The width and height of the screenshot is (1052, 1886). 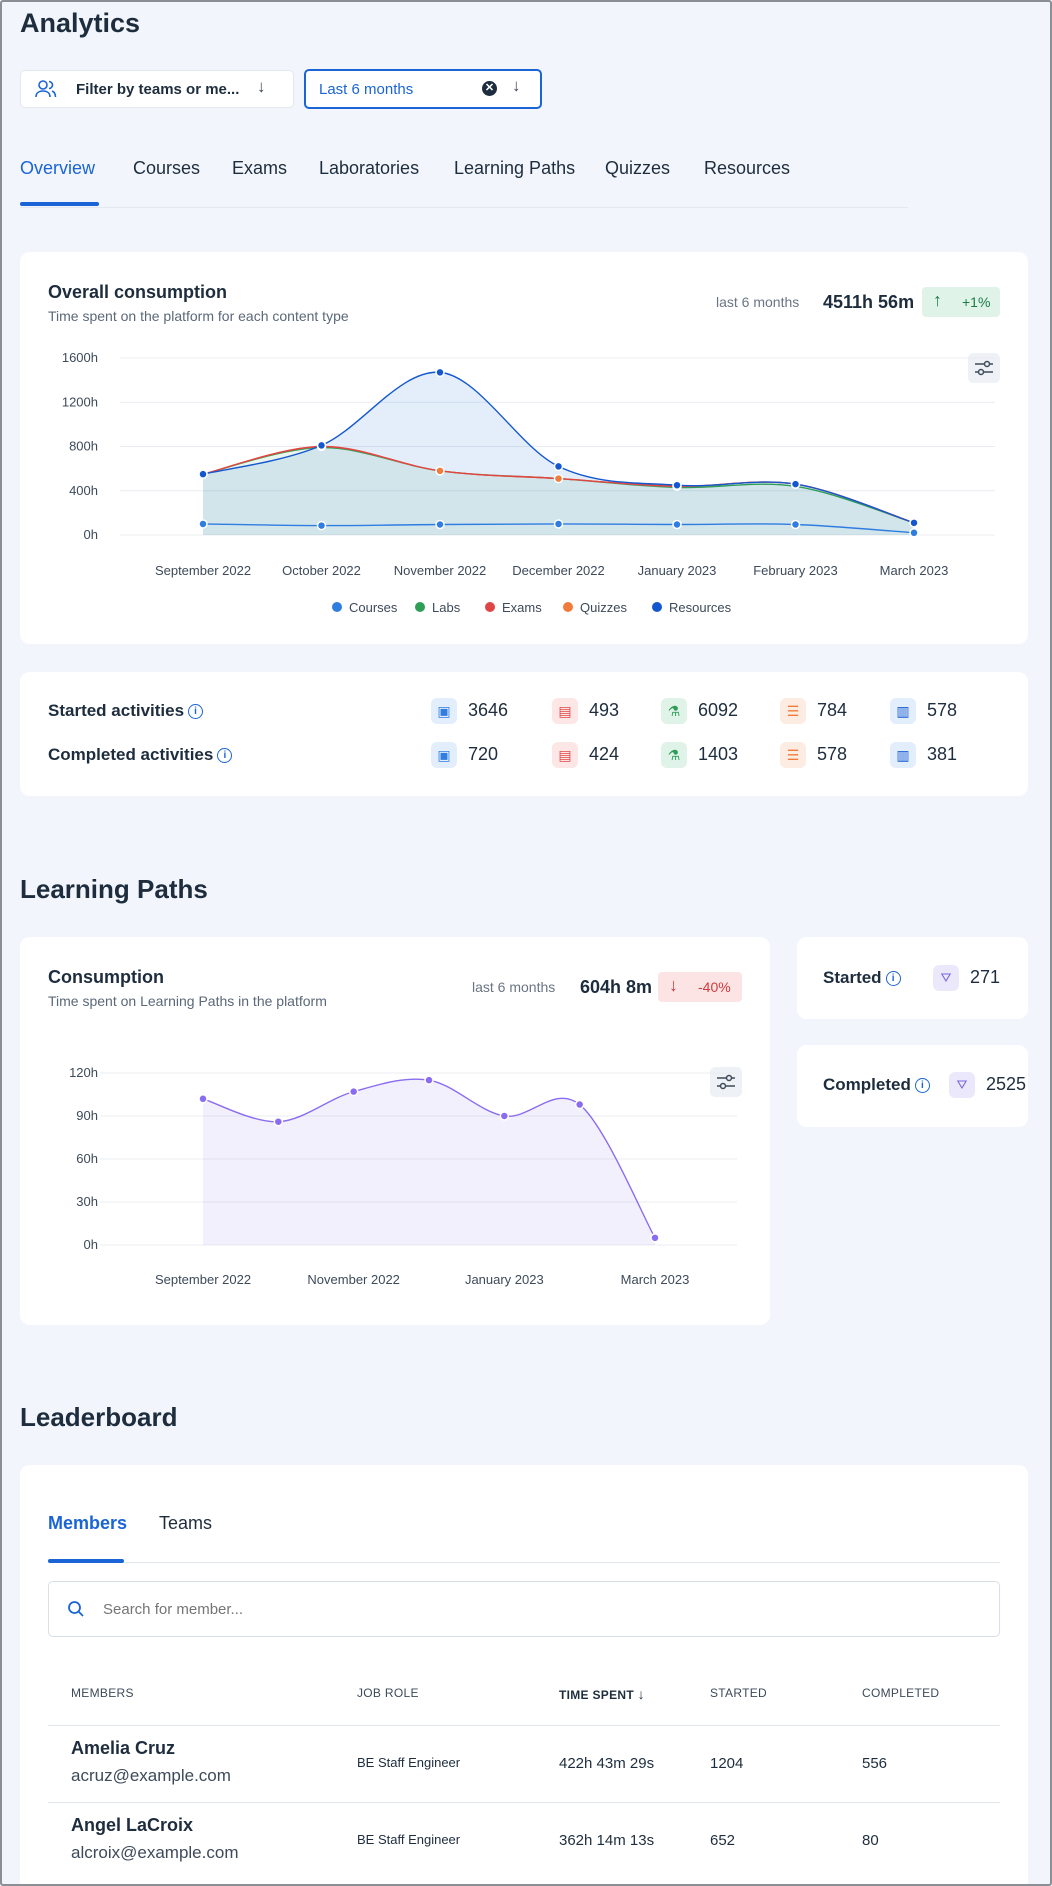 I want to click on col-time-spent: TIME SPENT ↓, so click(x=602, y=1694).